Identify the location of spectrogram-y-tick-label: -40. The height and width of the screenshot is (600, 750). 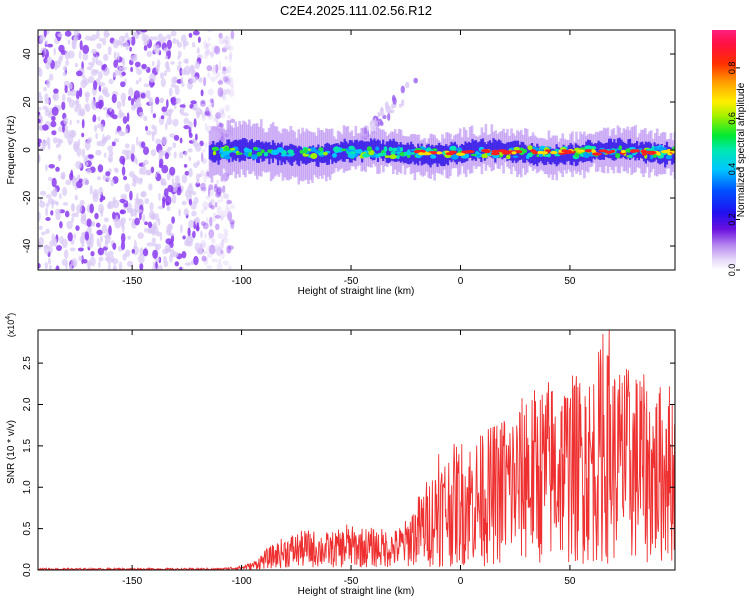
(27, 245).